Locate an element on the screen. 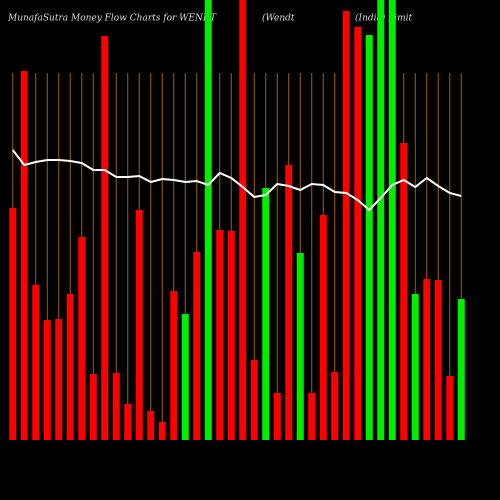 This screenshot has height=500, width=500. chart-title: MunafaSutra Money Flow Charts for WENDT is located at coordinates (112, 19).